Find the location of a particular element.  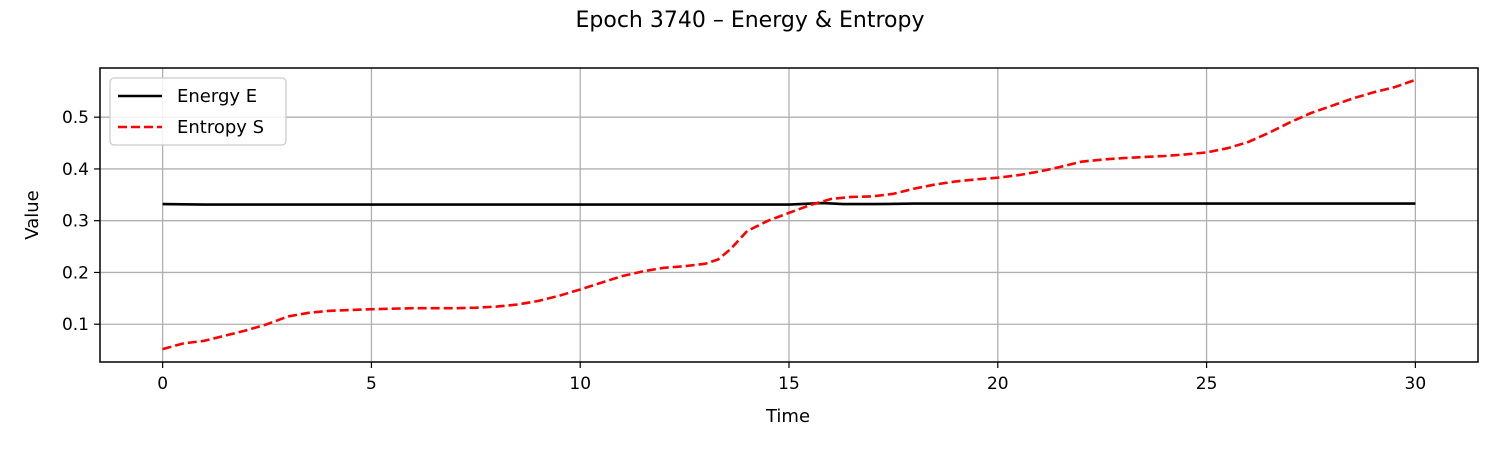

x-tick-label: 5 is located at coordinates (371, 384).